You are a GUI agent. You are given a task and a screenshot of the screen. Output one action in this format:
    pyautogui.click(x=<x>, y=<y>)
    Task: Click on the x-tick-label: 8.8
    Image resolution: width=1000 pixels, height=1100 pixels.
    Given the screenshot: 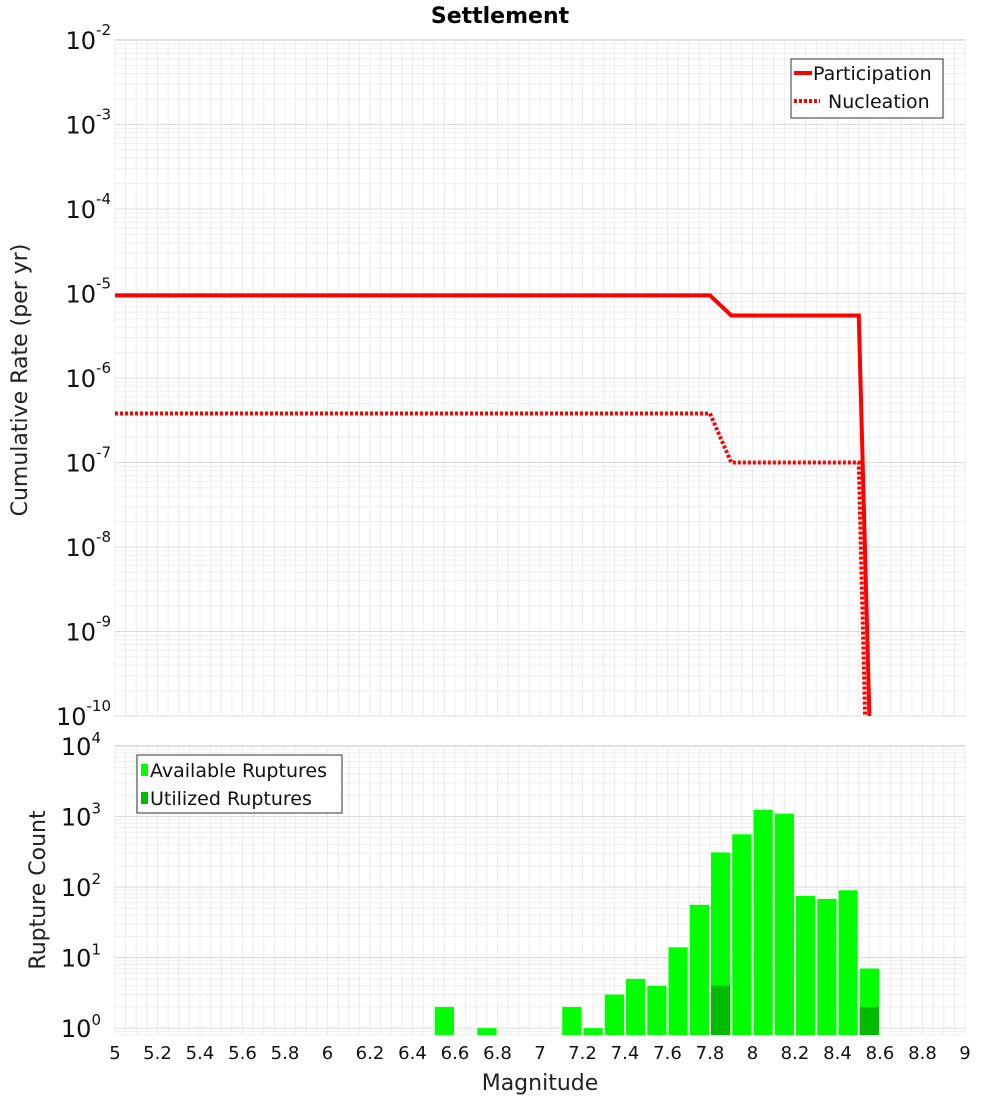 What is the action you would take?
    pyautogui.click(x=922, y=1053)
    